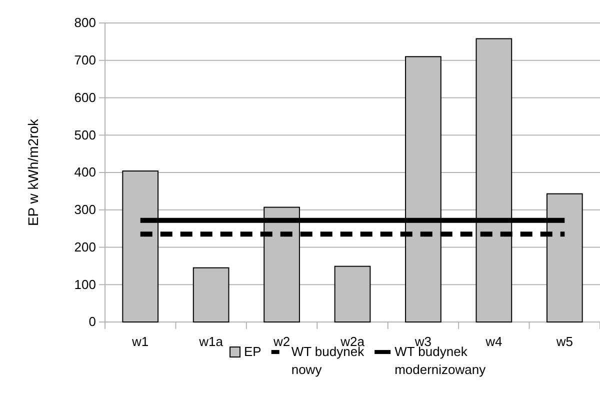 The width and height of the screenshot is (600, 415). Describe the element at coordinates (92, 322) in the screenshot. I see `y-tick-label: 0` at that location.